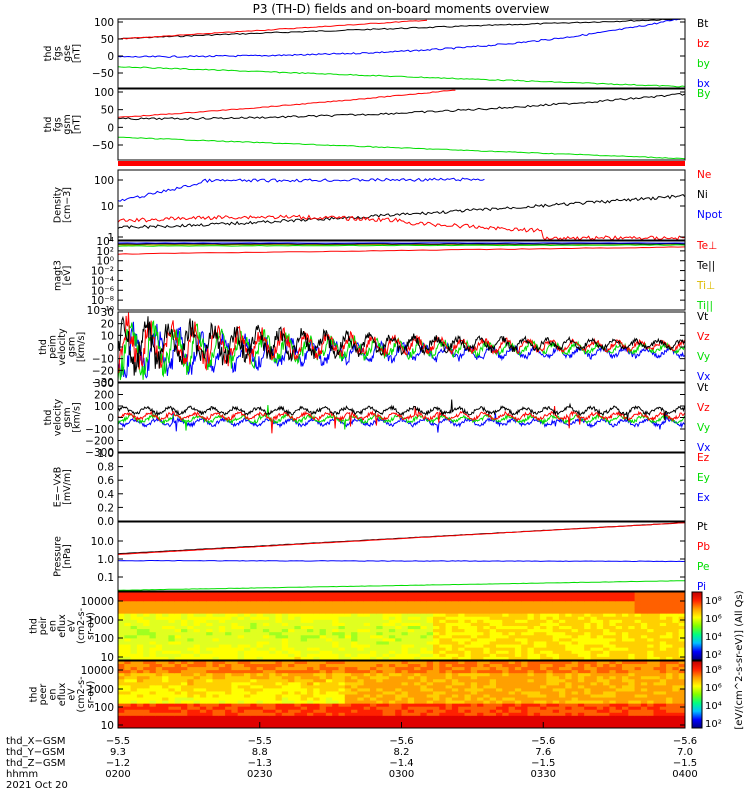  Describe the element at coordinates (401, 774) in the screenshot. I see `x-tick-label: 0300` at that location.